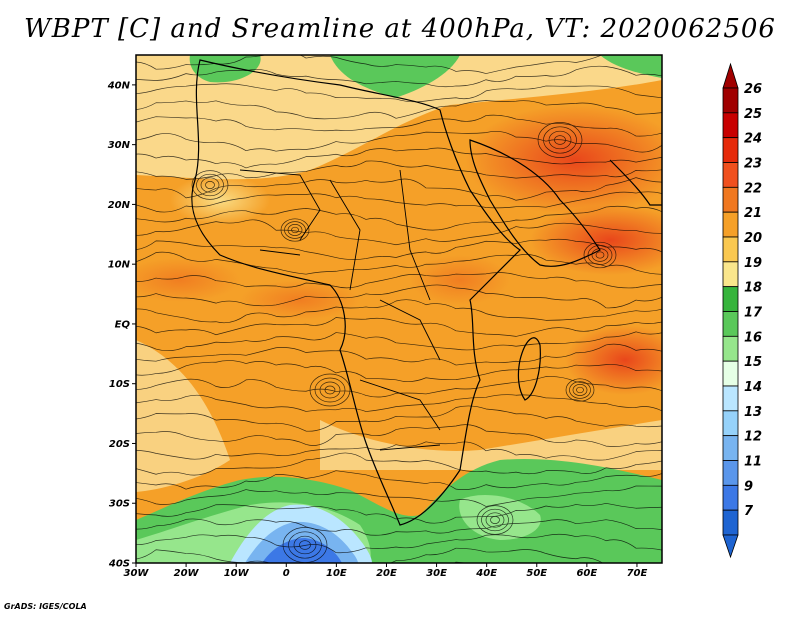 This screenshot has width=800, height=618. What do you see at coordinates (137, 573) in the screenshot?
I see `lon-tick-label: 30W` at bounding box center [137, 573].